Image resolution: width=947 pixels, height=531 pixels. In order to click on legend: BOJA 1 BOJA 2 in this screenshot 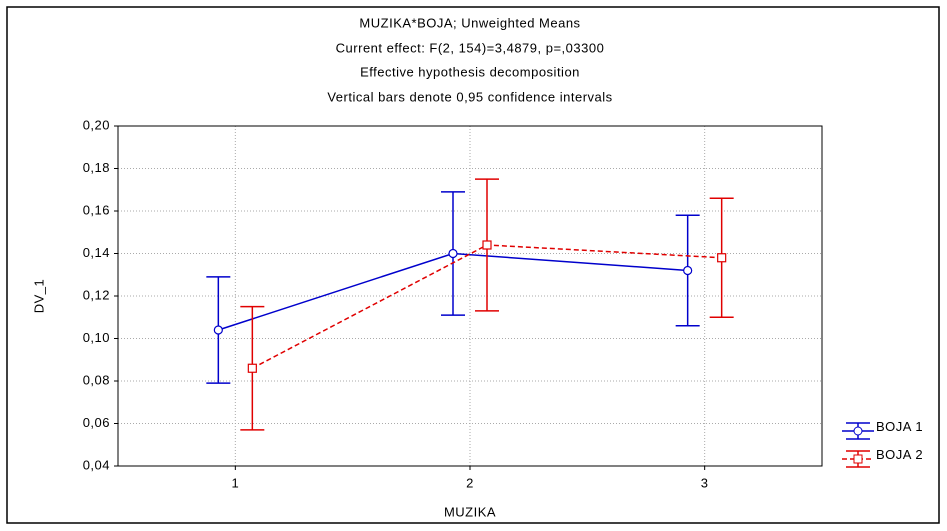, I will do `click(892, 448)`.